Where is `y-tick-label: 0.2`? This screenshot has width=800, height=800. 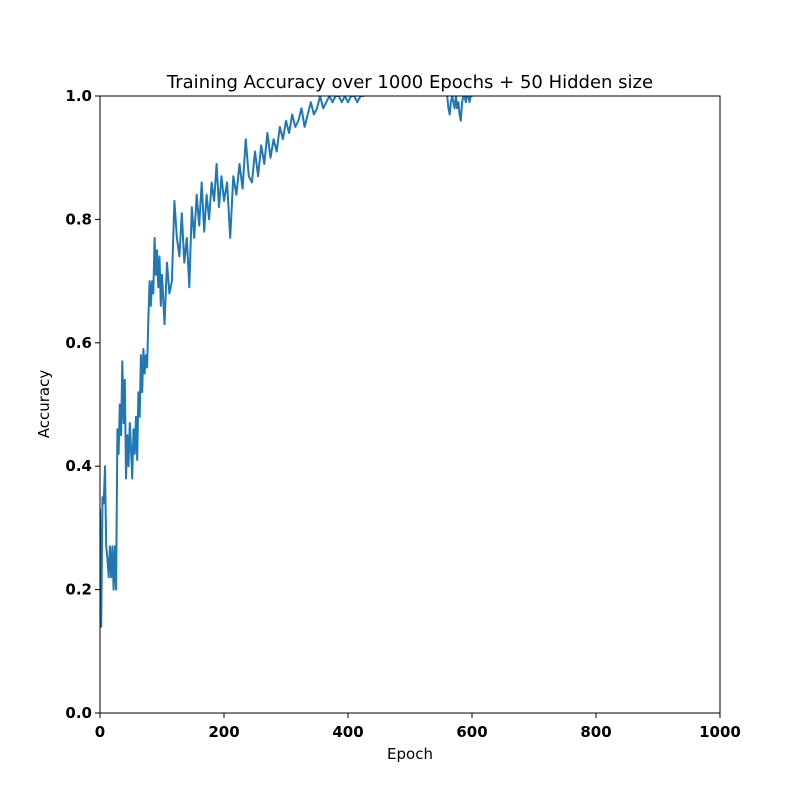 y-tick-label: 0.2 is located at coordinates (78, 590).